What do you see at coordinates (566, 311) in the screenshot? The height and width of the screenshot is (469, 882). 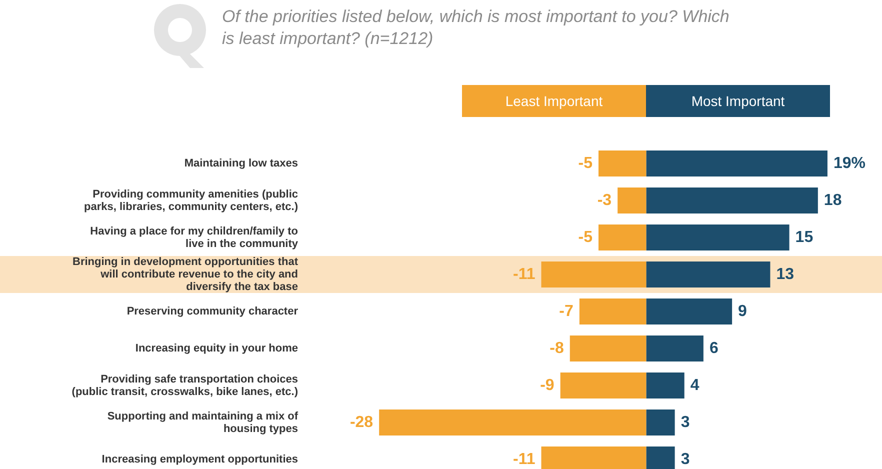 I see `data-label: -7` at bounding box center [566, 311].